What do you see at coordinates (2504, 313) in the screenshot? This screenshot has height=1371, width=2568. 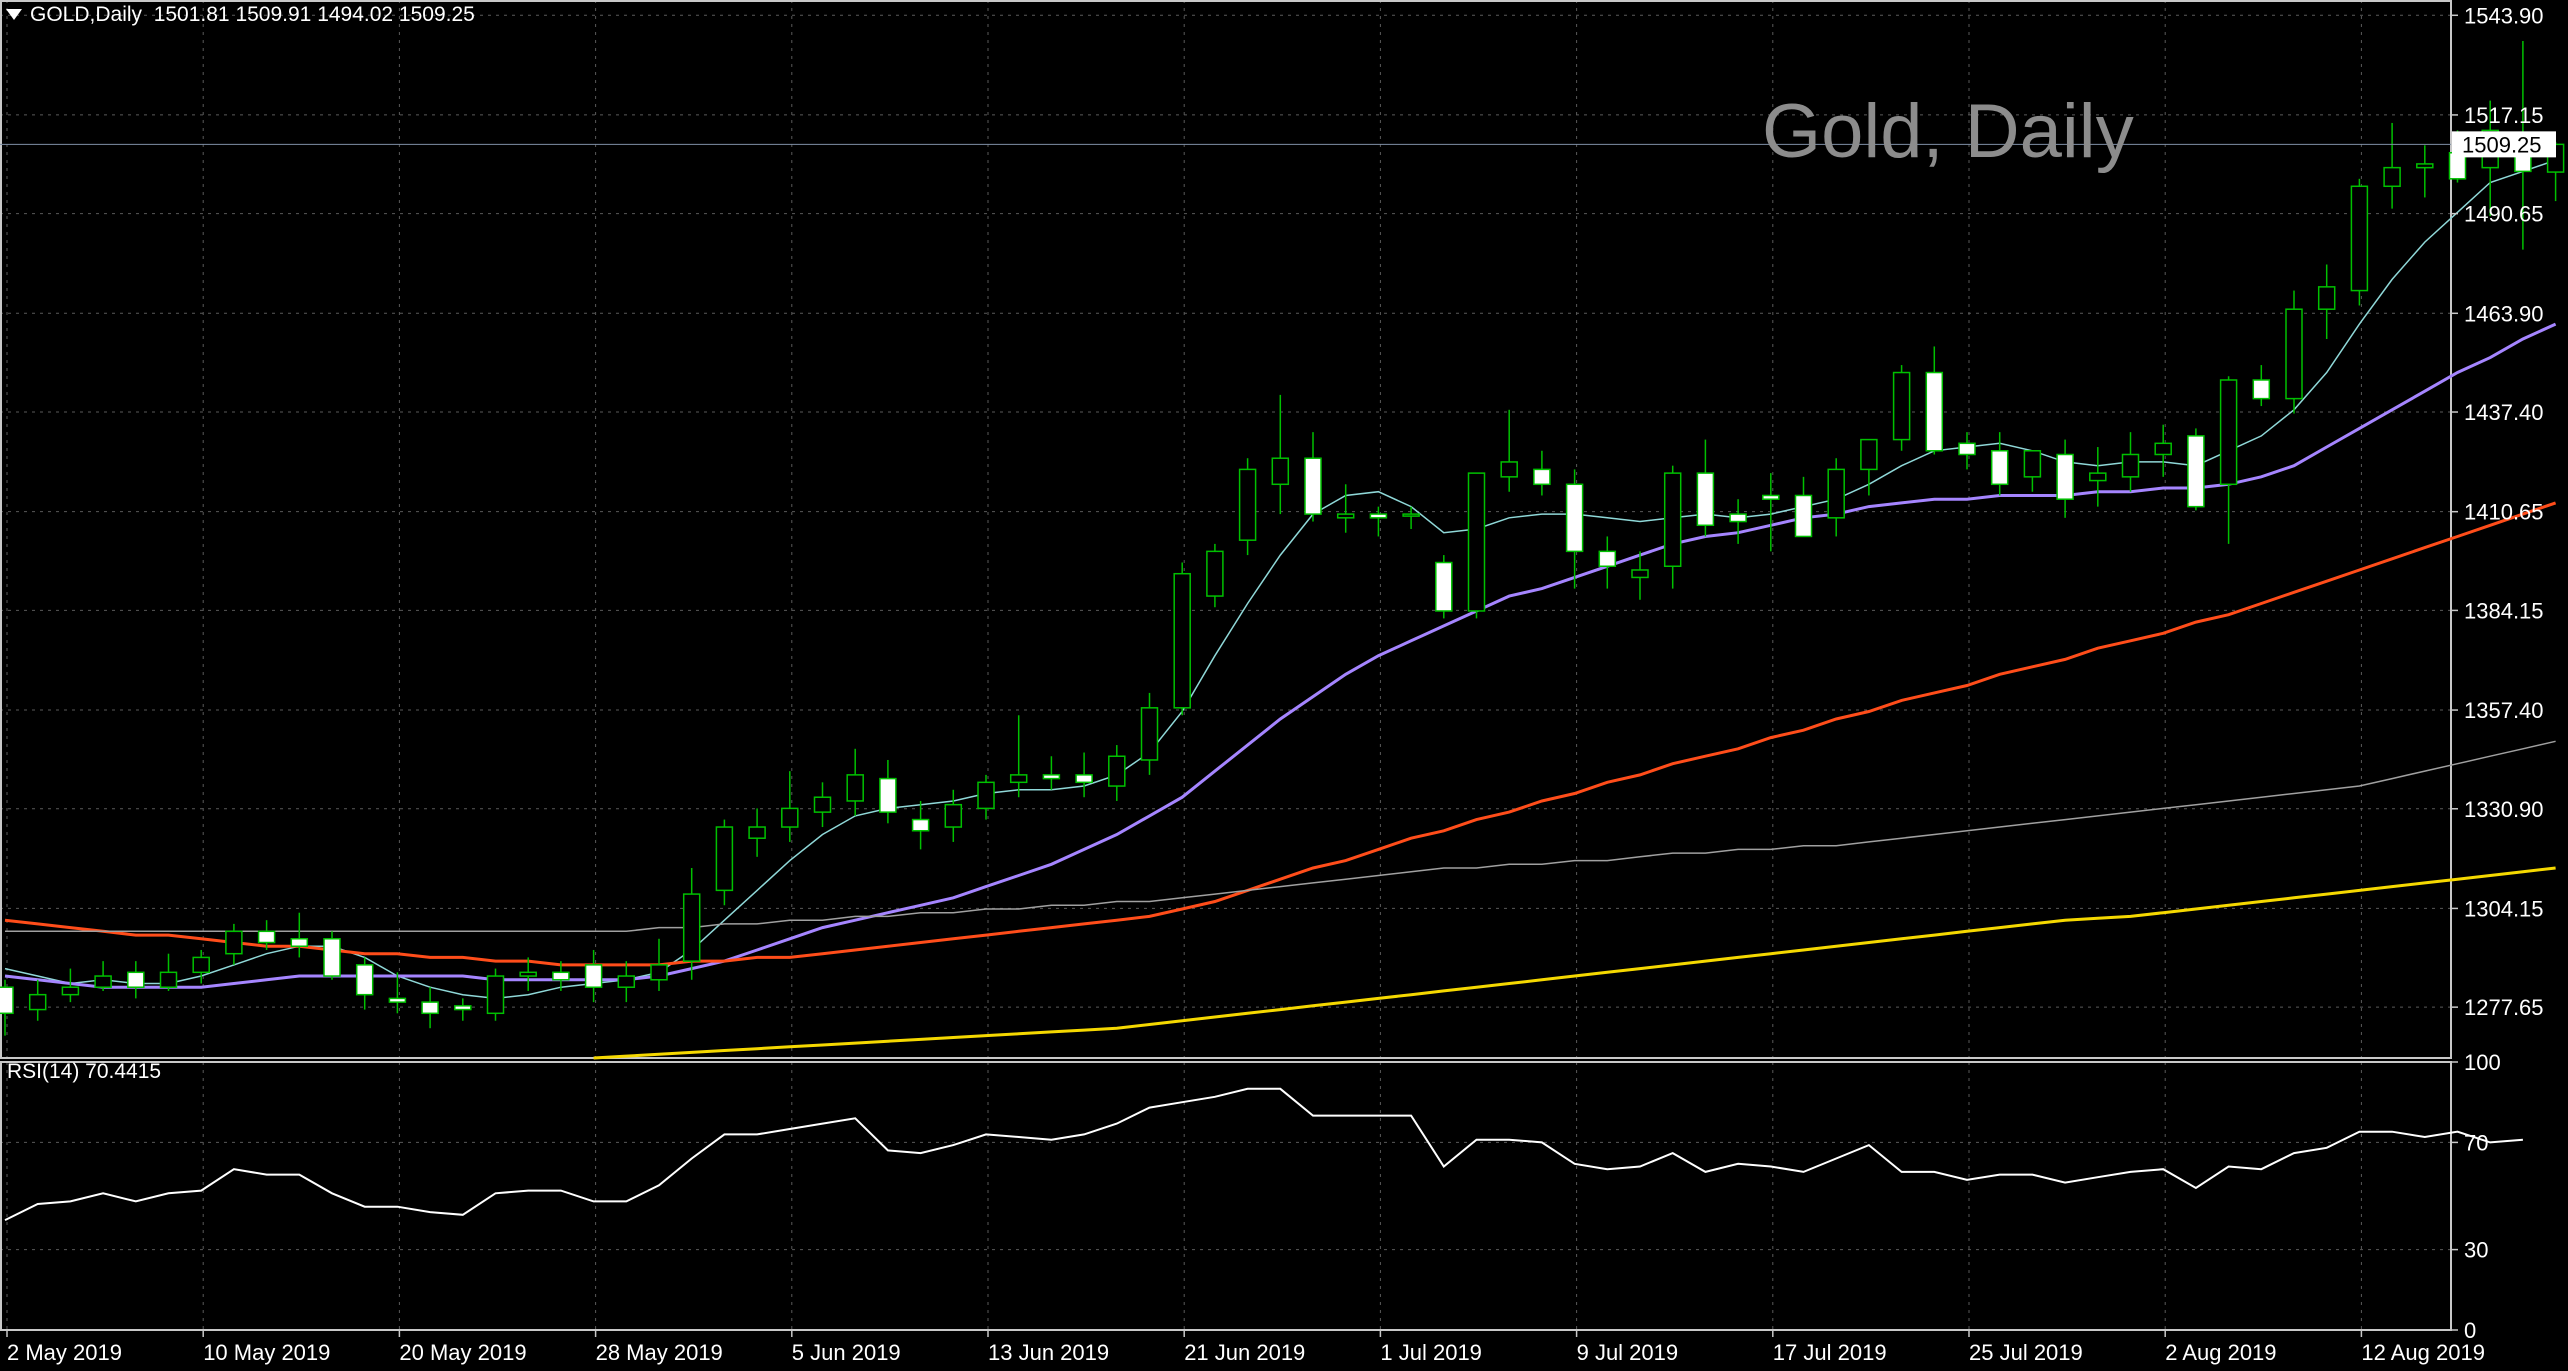 I see `price-axis-label: 1463.90` at bounding box center [2504, 313].